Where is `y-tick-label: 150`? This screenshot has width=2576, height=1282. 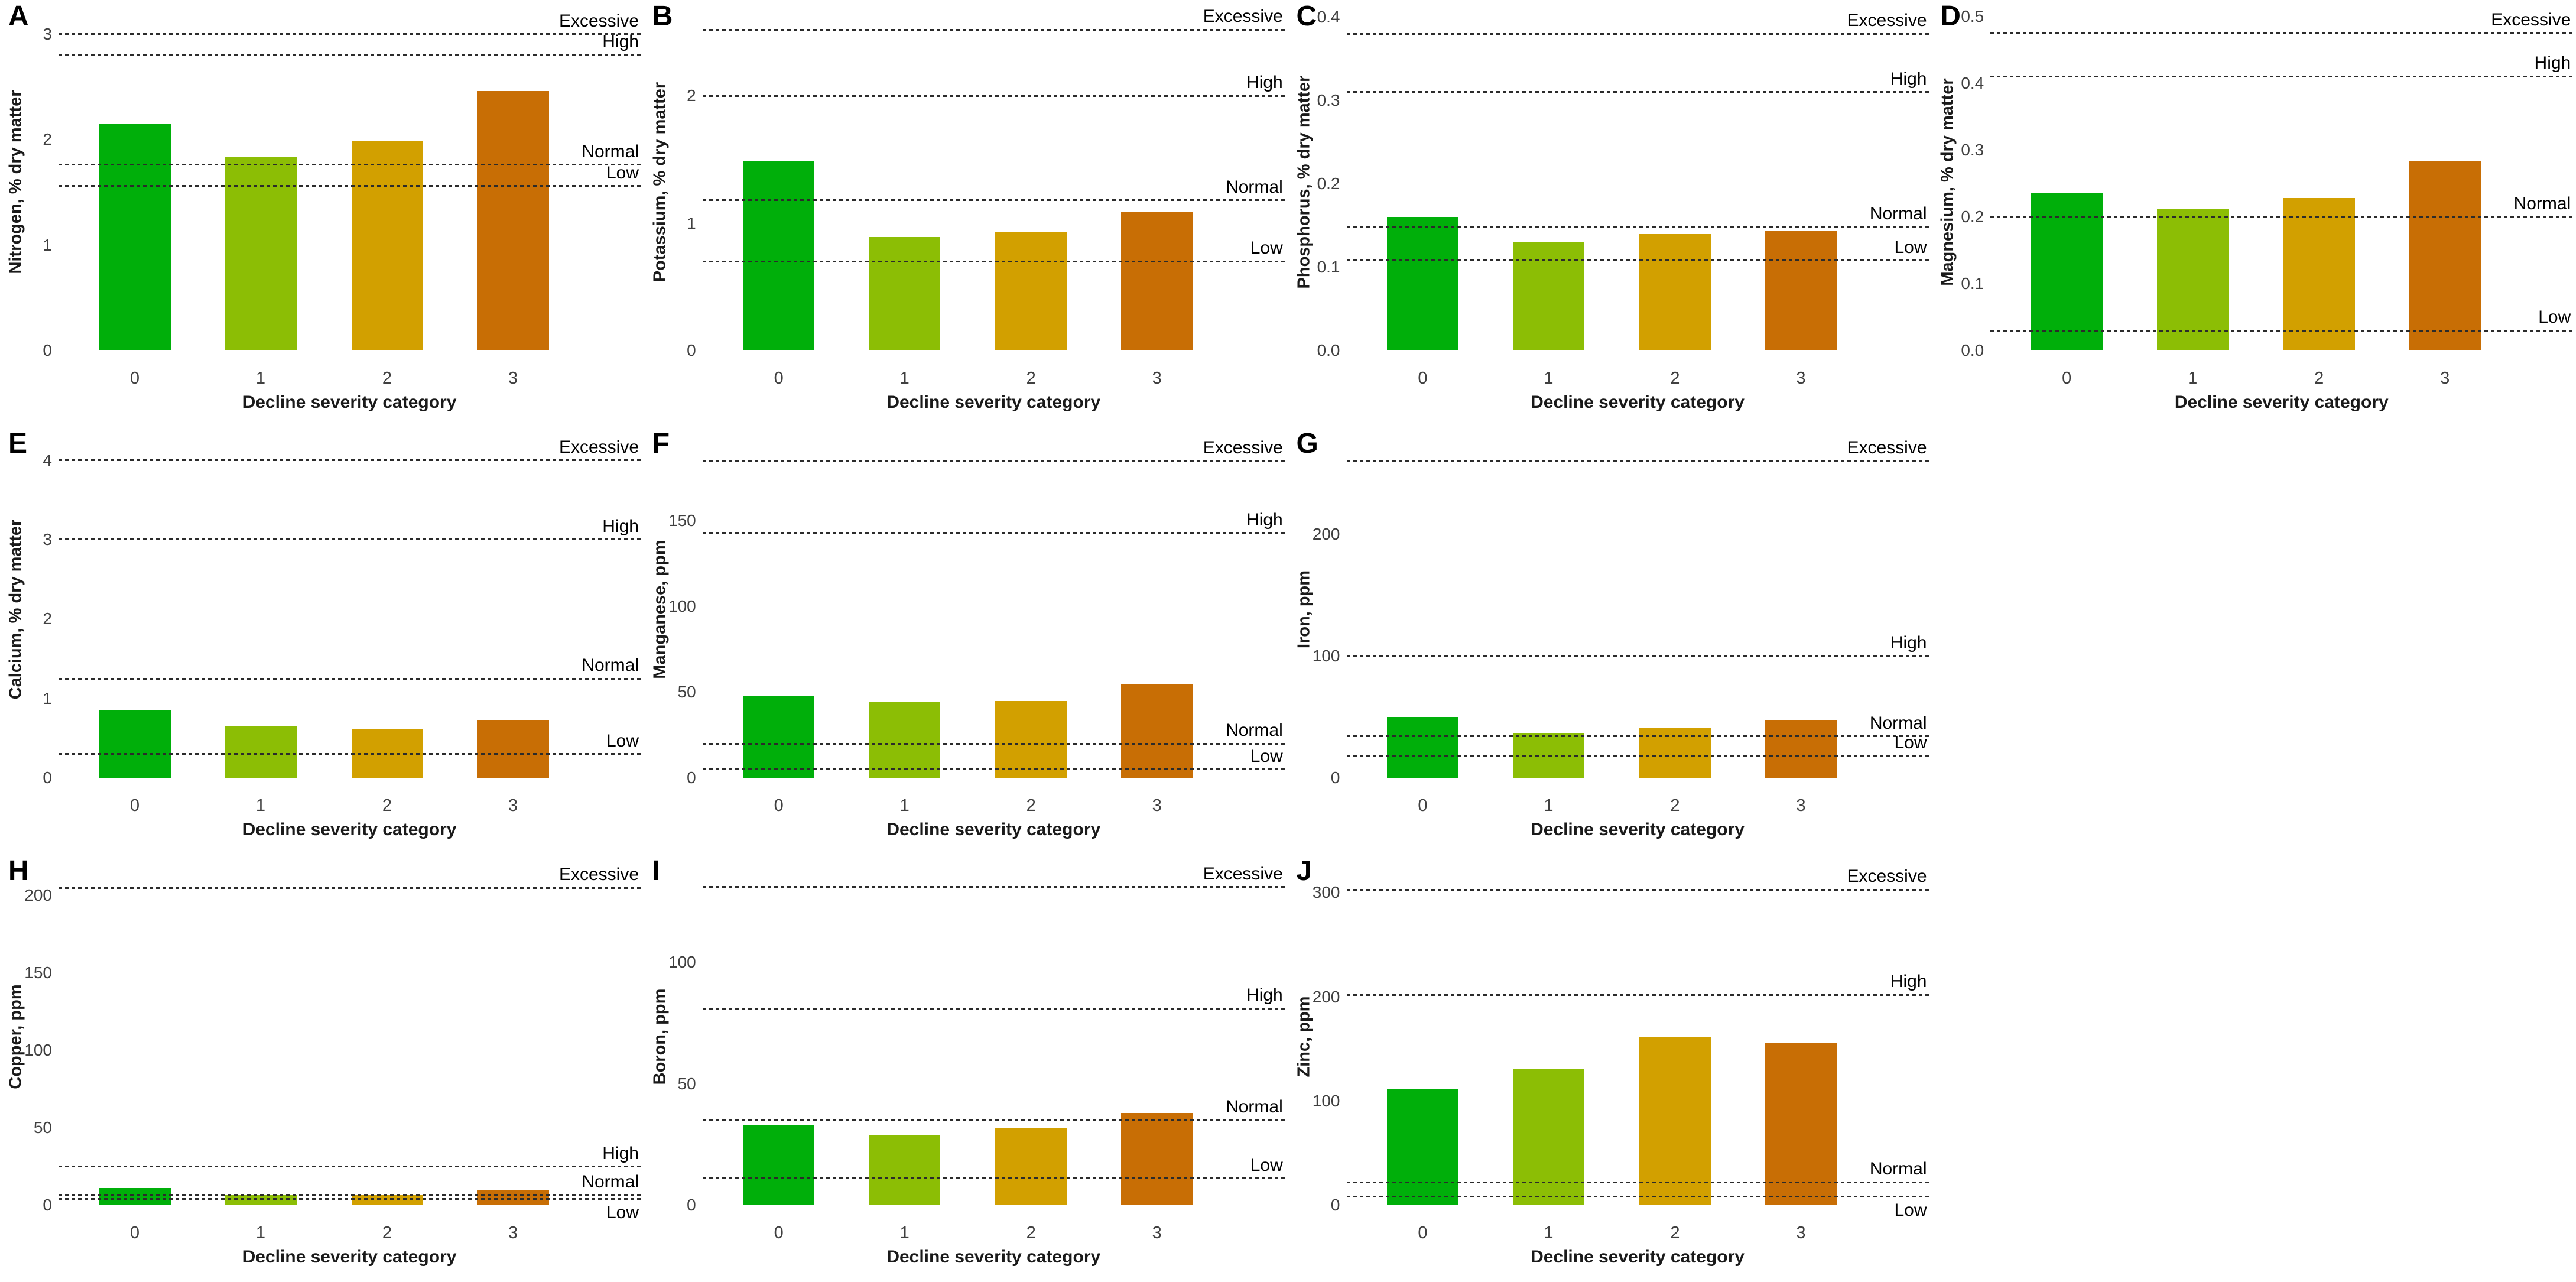
y-tick-label: 150 is located at coordinates (682, 520).